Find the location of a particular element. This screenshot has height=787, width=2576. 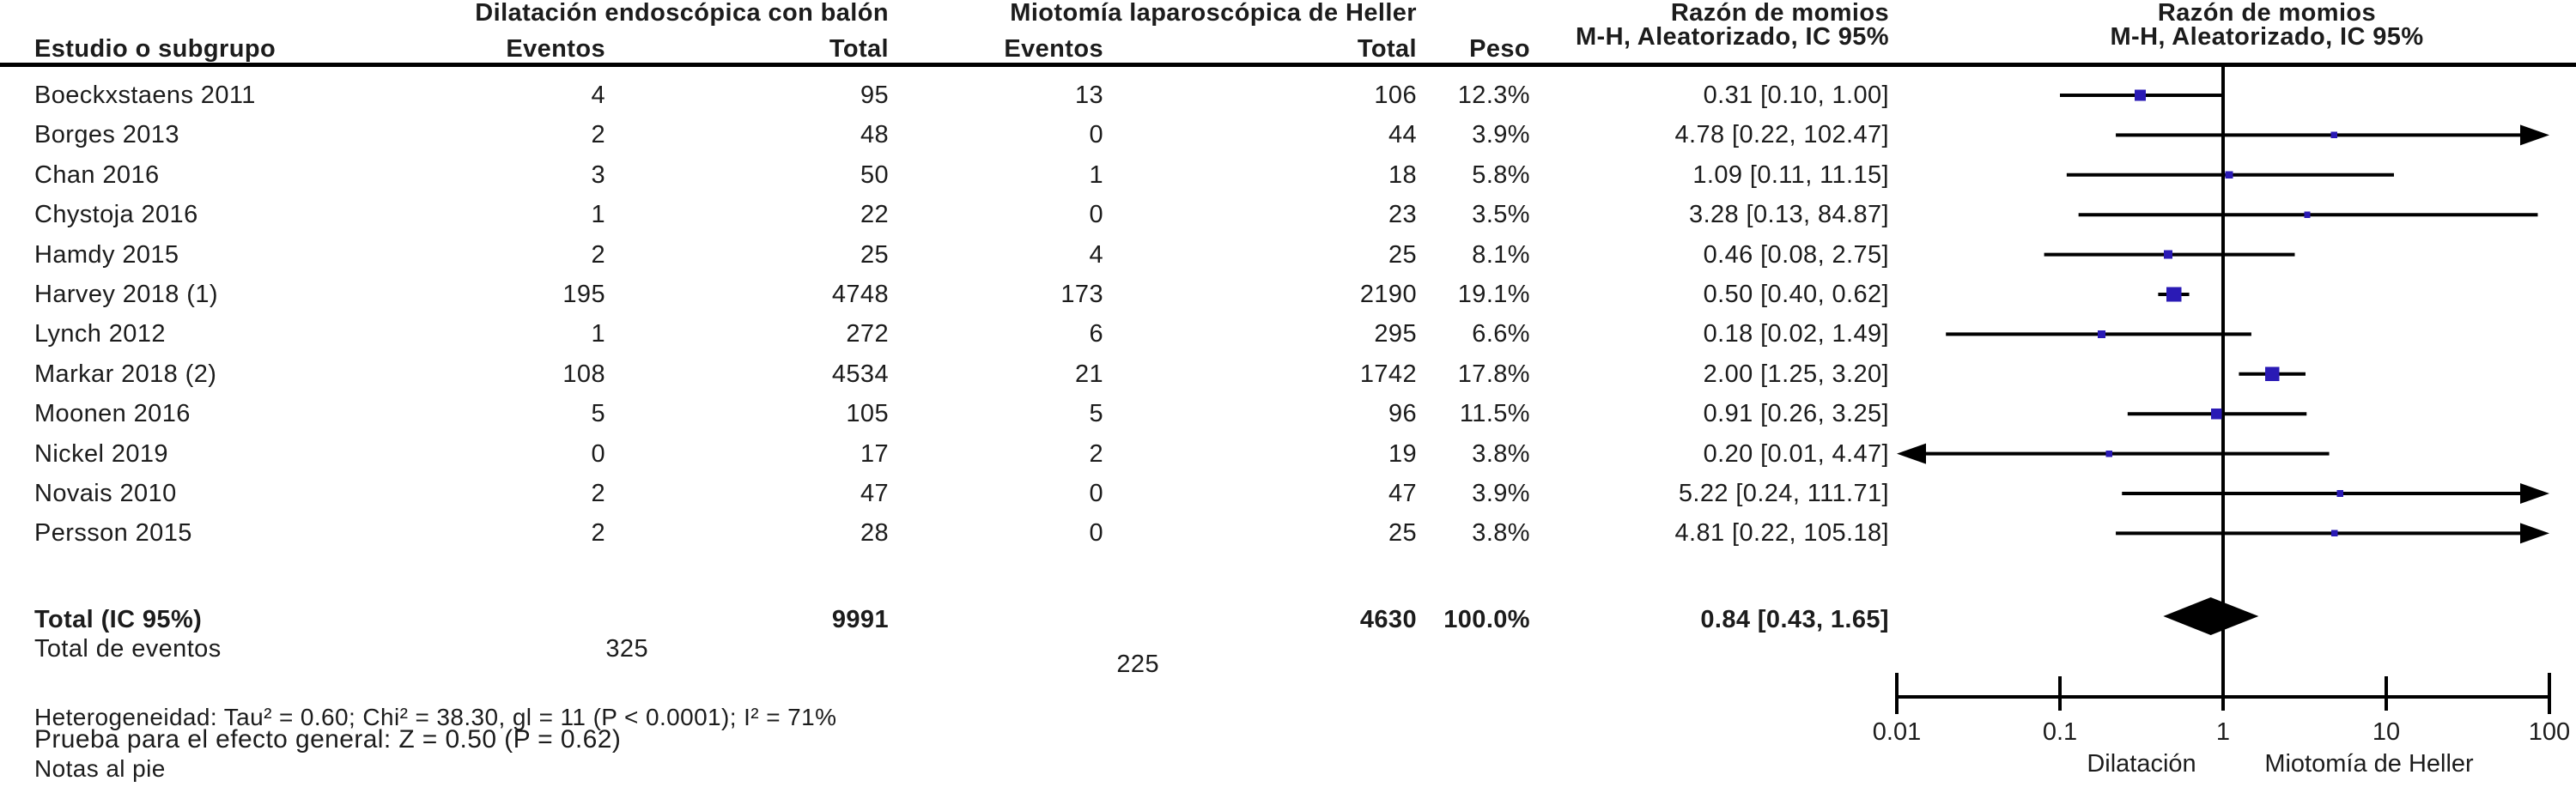

cell-weight: 6.6% is located at coordinates (1501, 334).